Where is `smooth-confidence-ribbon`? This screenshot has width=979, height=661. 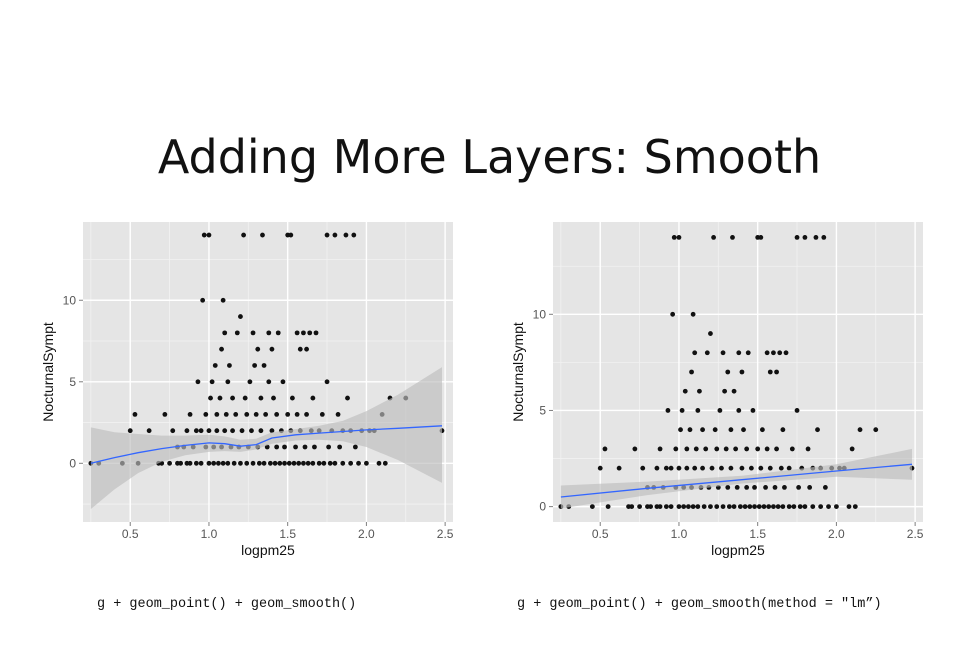 smooth-confidence-ribbon is located at coordinates (736, 478).